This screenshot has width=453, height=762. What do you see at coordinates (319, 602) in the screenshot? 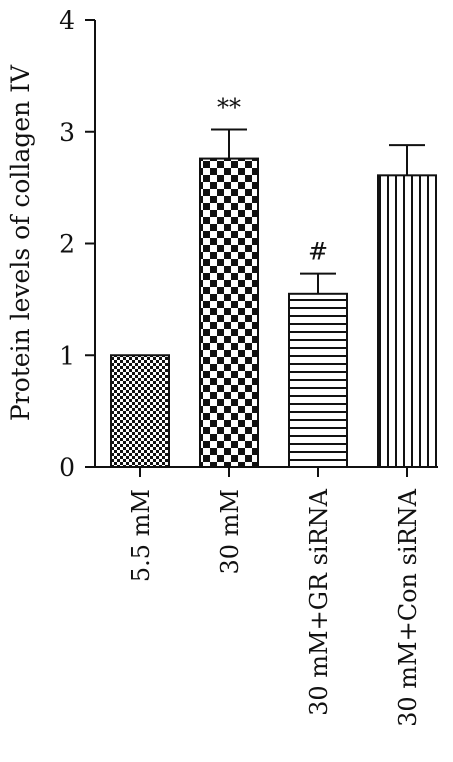
I see `x-category-label: 30 mM+GR siRNA` at bounding box center [319, 602].